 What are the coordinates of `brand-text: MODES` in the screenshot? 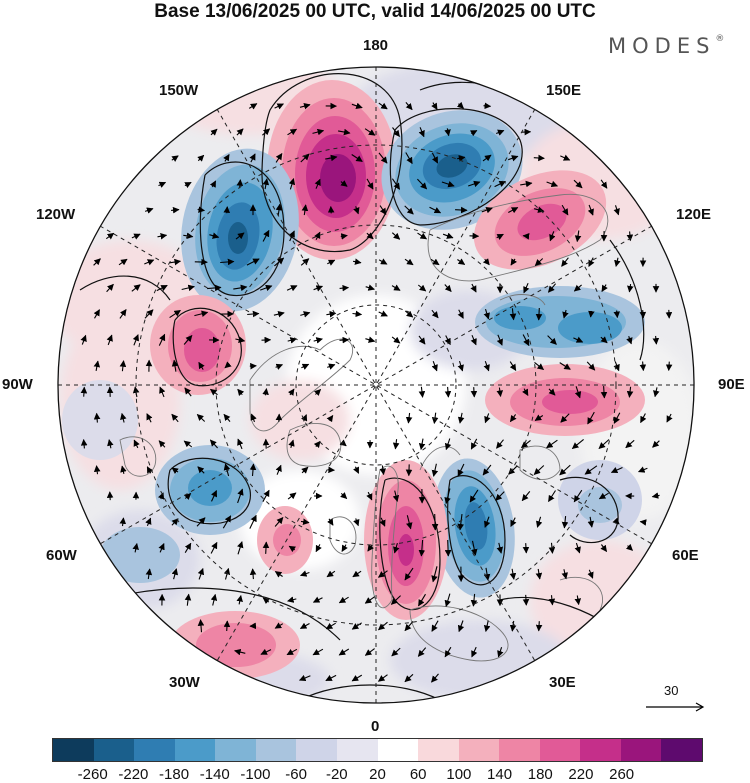 It's located at (662, 46).